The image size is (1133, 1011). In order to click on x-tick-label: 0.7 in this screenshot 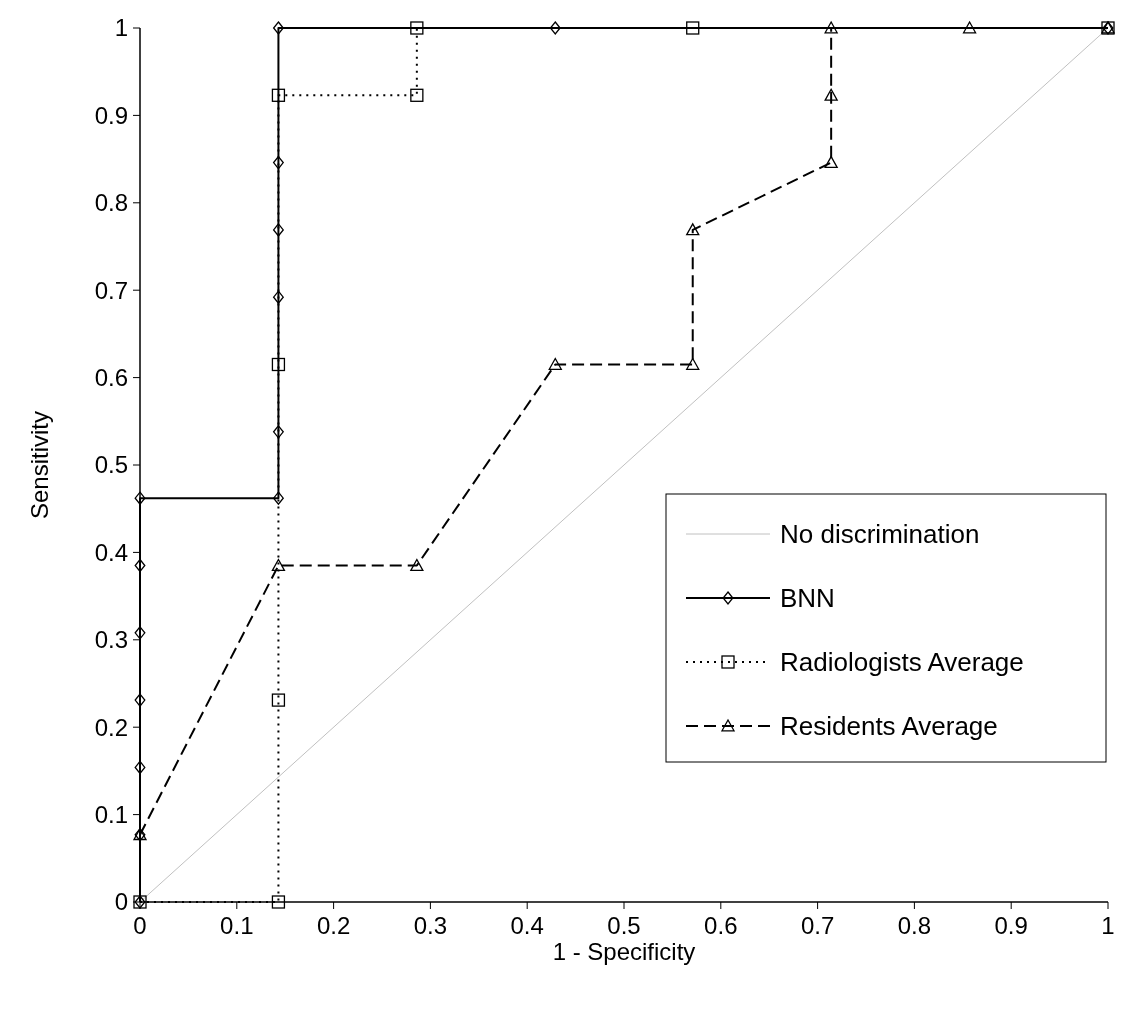, I will do `click(817, 925)`.